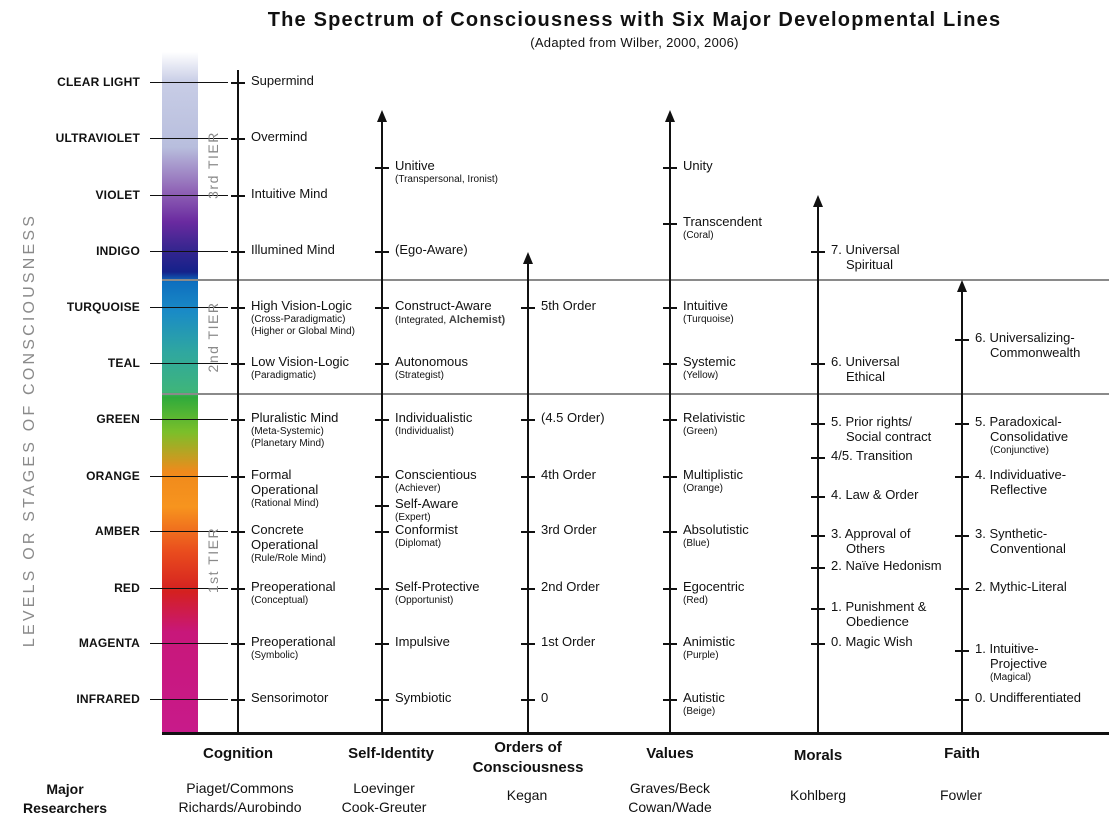 This screenshot has height=828, width=1109. Describe the element at coordinates (436, 481) in the screenshot. I see `stage-label: Conscientious (Achiever)` at that location.